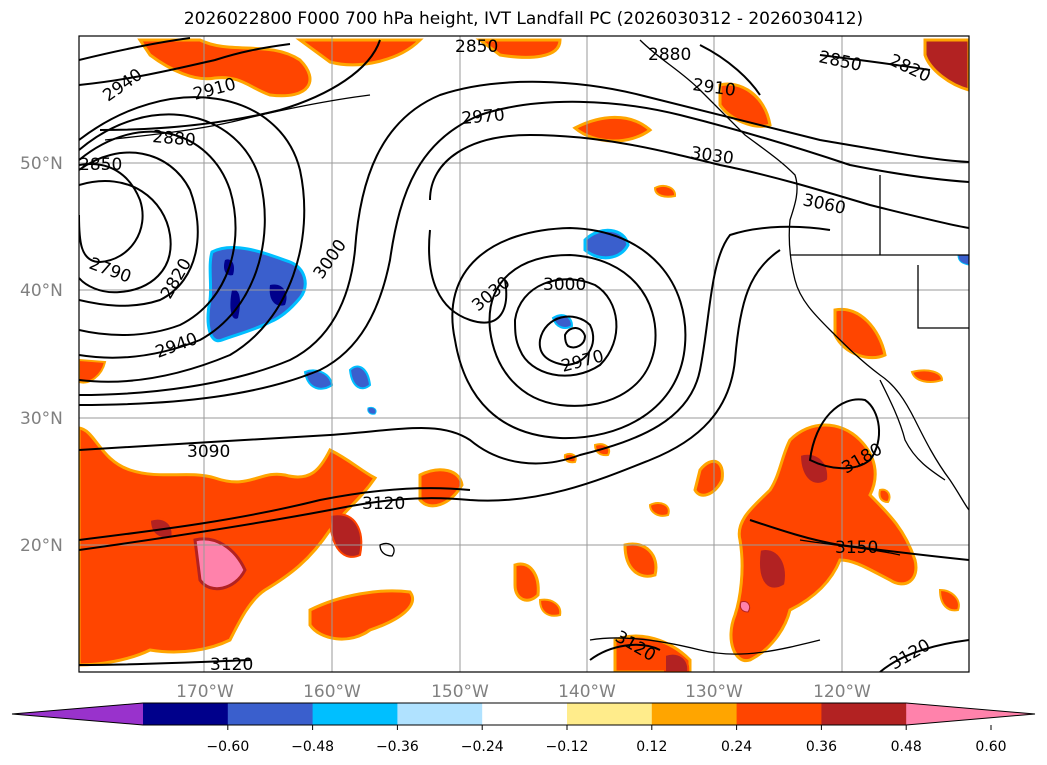 The image size is (1047, 765). I want to click on colorbar-tick-label: 0.48, so click(906, 747).